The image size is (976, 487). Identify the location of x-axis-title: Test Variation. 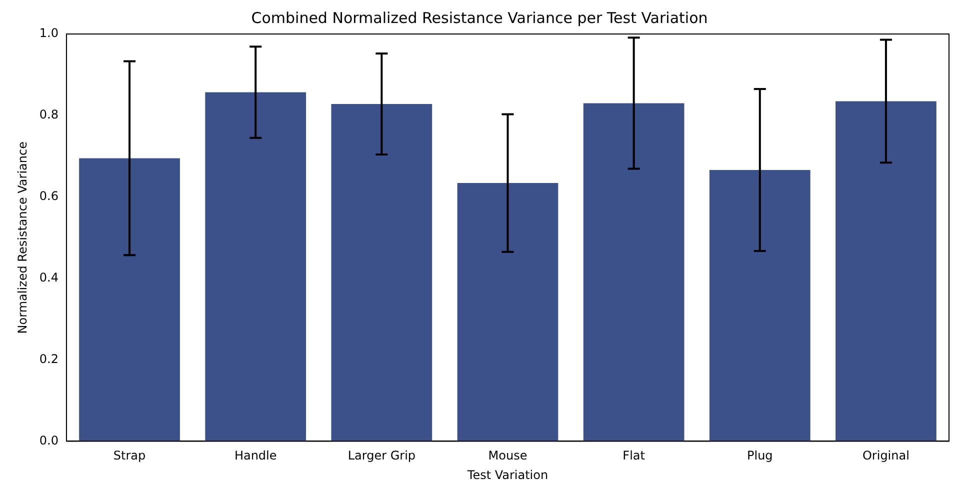
(507, 475).